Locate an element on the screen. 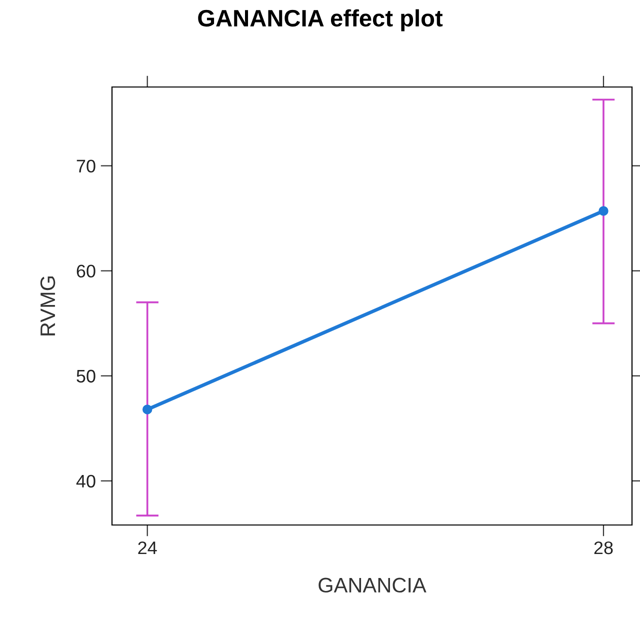  y-tick-label: 40 is located at coordinates (86, 481).